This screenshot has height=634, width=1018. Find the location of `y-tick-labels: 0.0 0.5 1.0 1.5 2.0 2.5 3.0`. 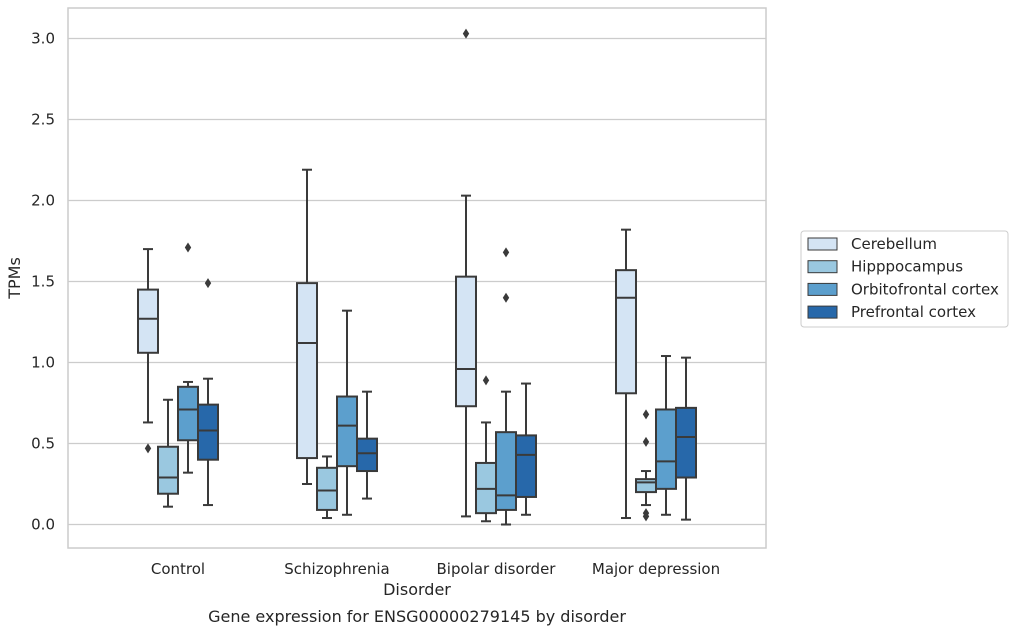

y-tick-labels: 0.0 0.5 1.0 1.5 2.0 2.5 3.0 is located at coordinates (43, 282).